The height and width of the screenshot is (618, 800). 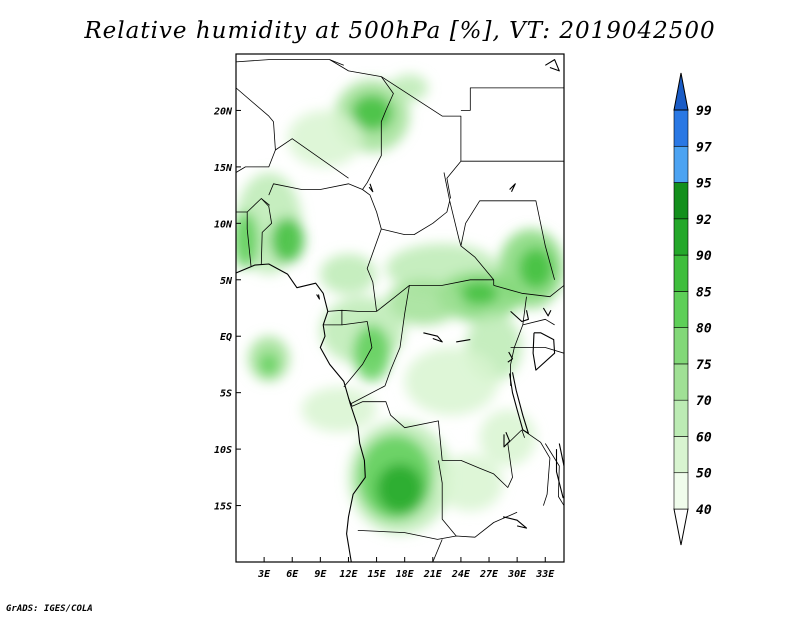 I want to click on colorbar: 40 50 60 70 75 80 85 90 92 95 97 99, so click(x=692, y=309).